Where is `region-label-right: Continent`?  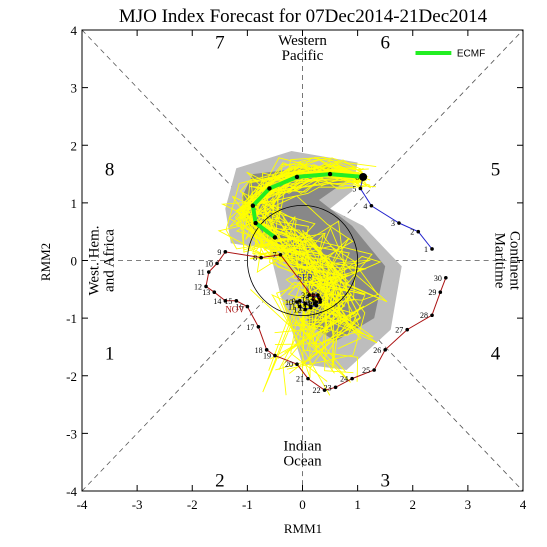
region-label-right: Continent is located at coordinates (514, 261).